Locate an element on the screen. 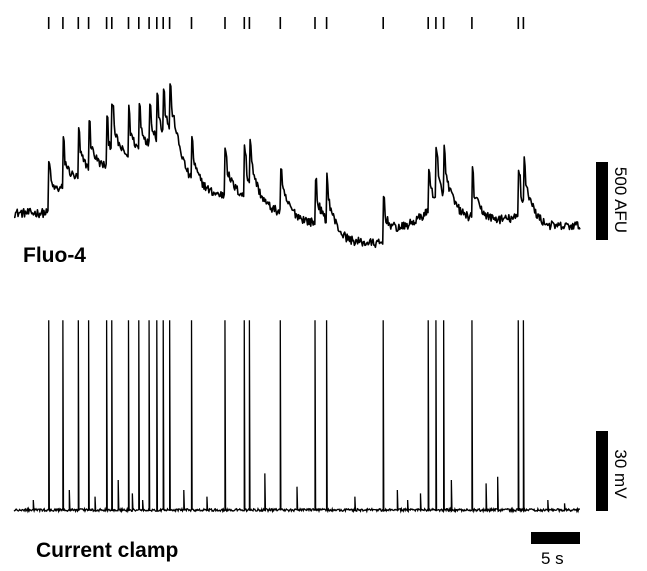  spike-raster is located at coordinates (286, 23).